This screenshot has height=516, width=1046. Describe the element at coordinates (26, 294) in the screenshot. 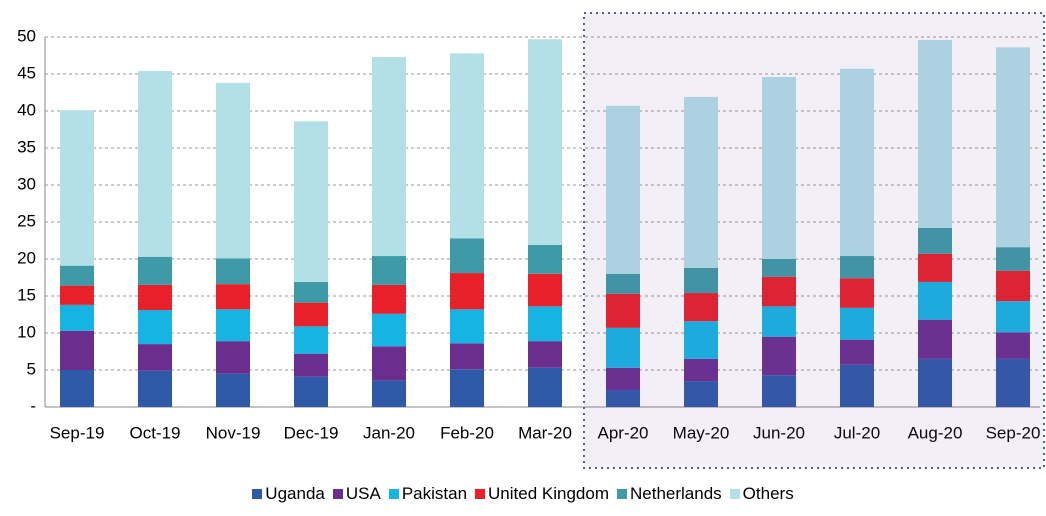

I see `y-tick-label: 15` at that location.